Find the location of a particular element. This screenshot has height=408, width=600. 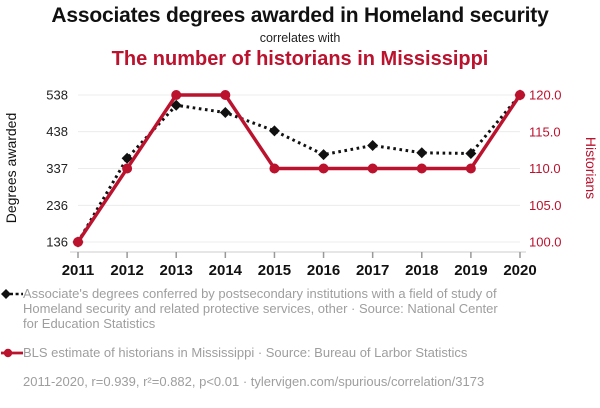

x-axis-year-label: 2017 is located at coordinates (372, 270).